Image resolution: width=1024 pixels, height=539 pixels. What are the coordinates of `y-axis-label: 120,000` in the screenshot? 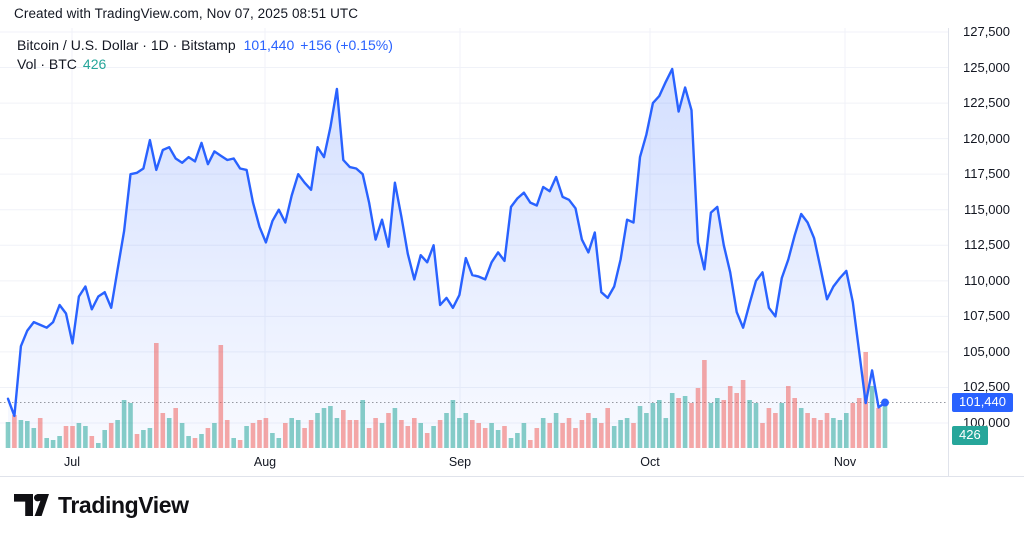 It's located at (986, 138).